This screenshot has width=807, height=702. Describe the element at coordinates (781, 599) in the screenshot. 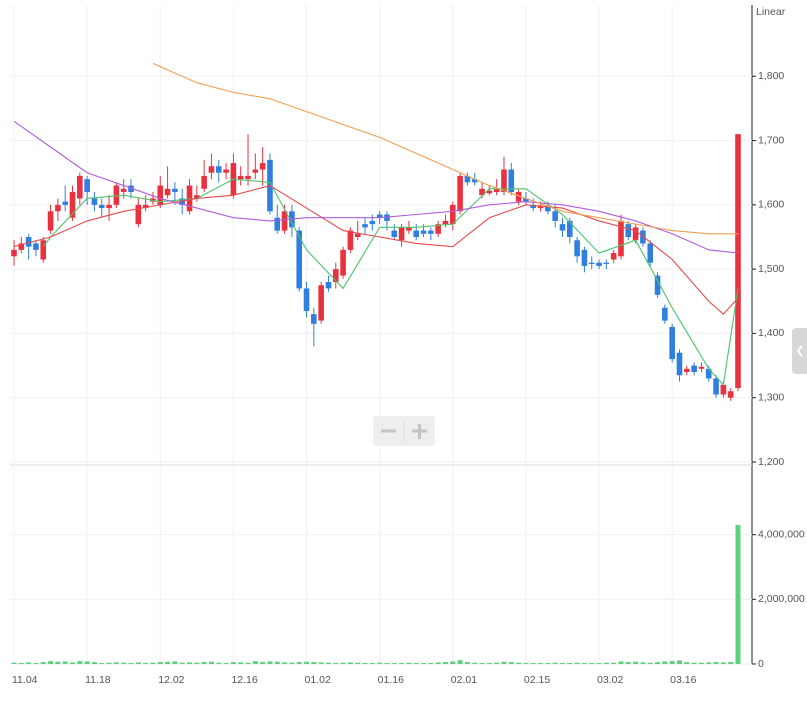

I see `volume-tick-label: 2,000,000` at that location.